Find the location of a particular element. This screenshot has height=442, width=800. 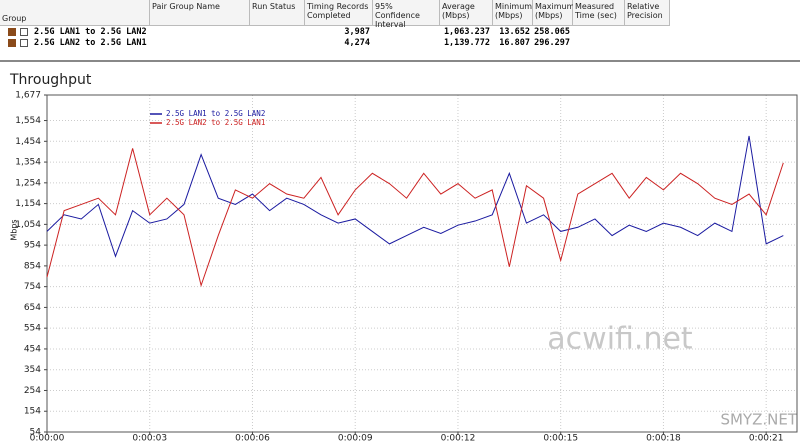

y-tick-label: 554 is located at coordinates (32, 329).